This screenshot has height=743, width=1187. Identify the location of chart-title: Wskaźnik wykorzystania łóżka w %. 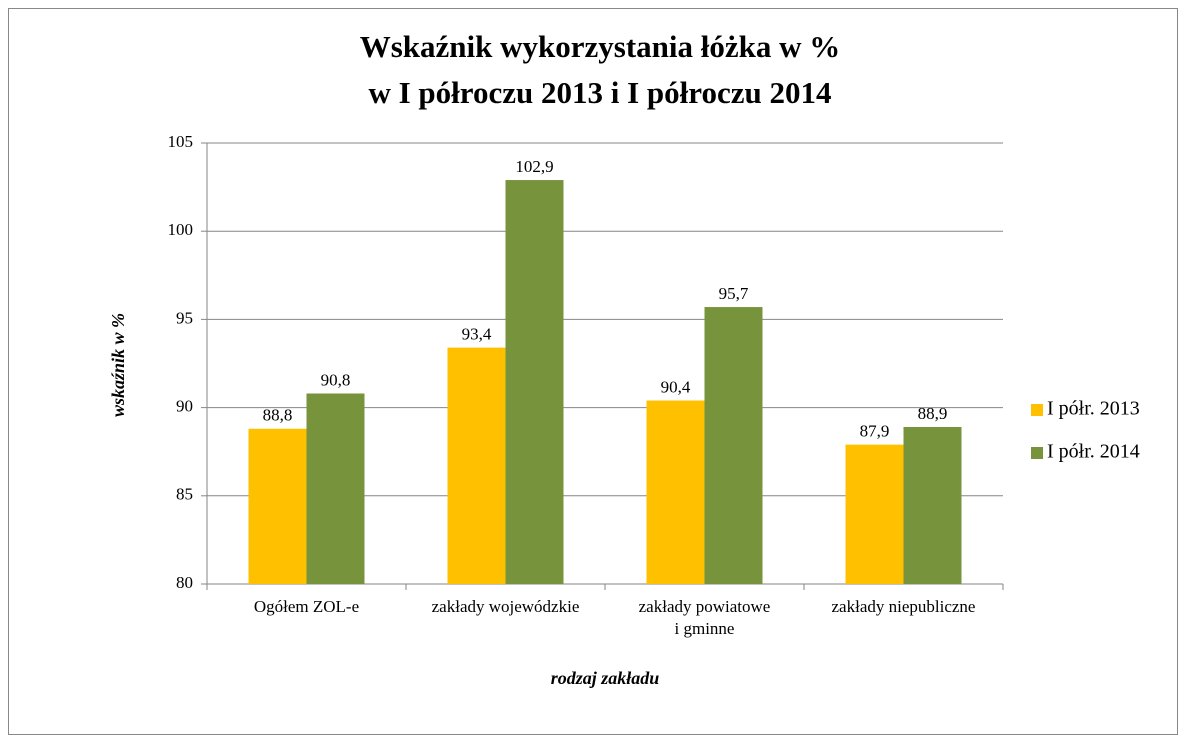
(600, 46).